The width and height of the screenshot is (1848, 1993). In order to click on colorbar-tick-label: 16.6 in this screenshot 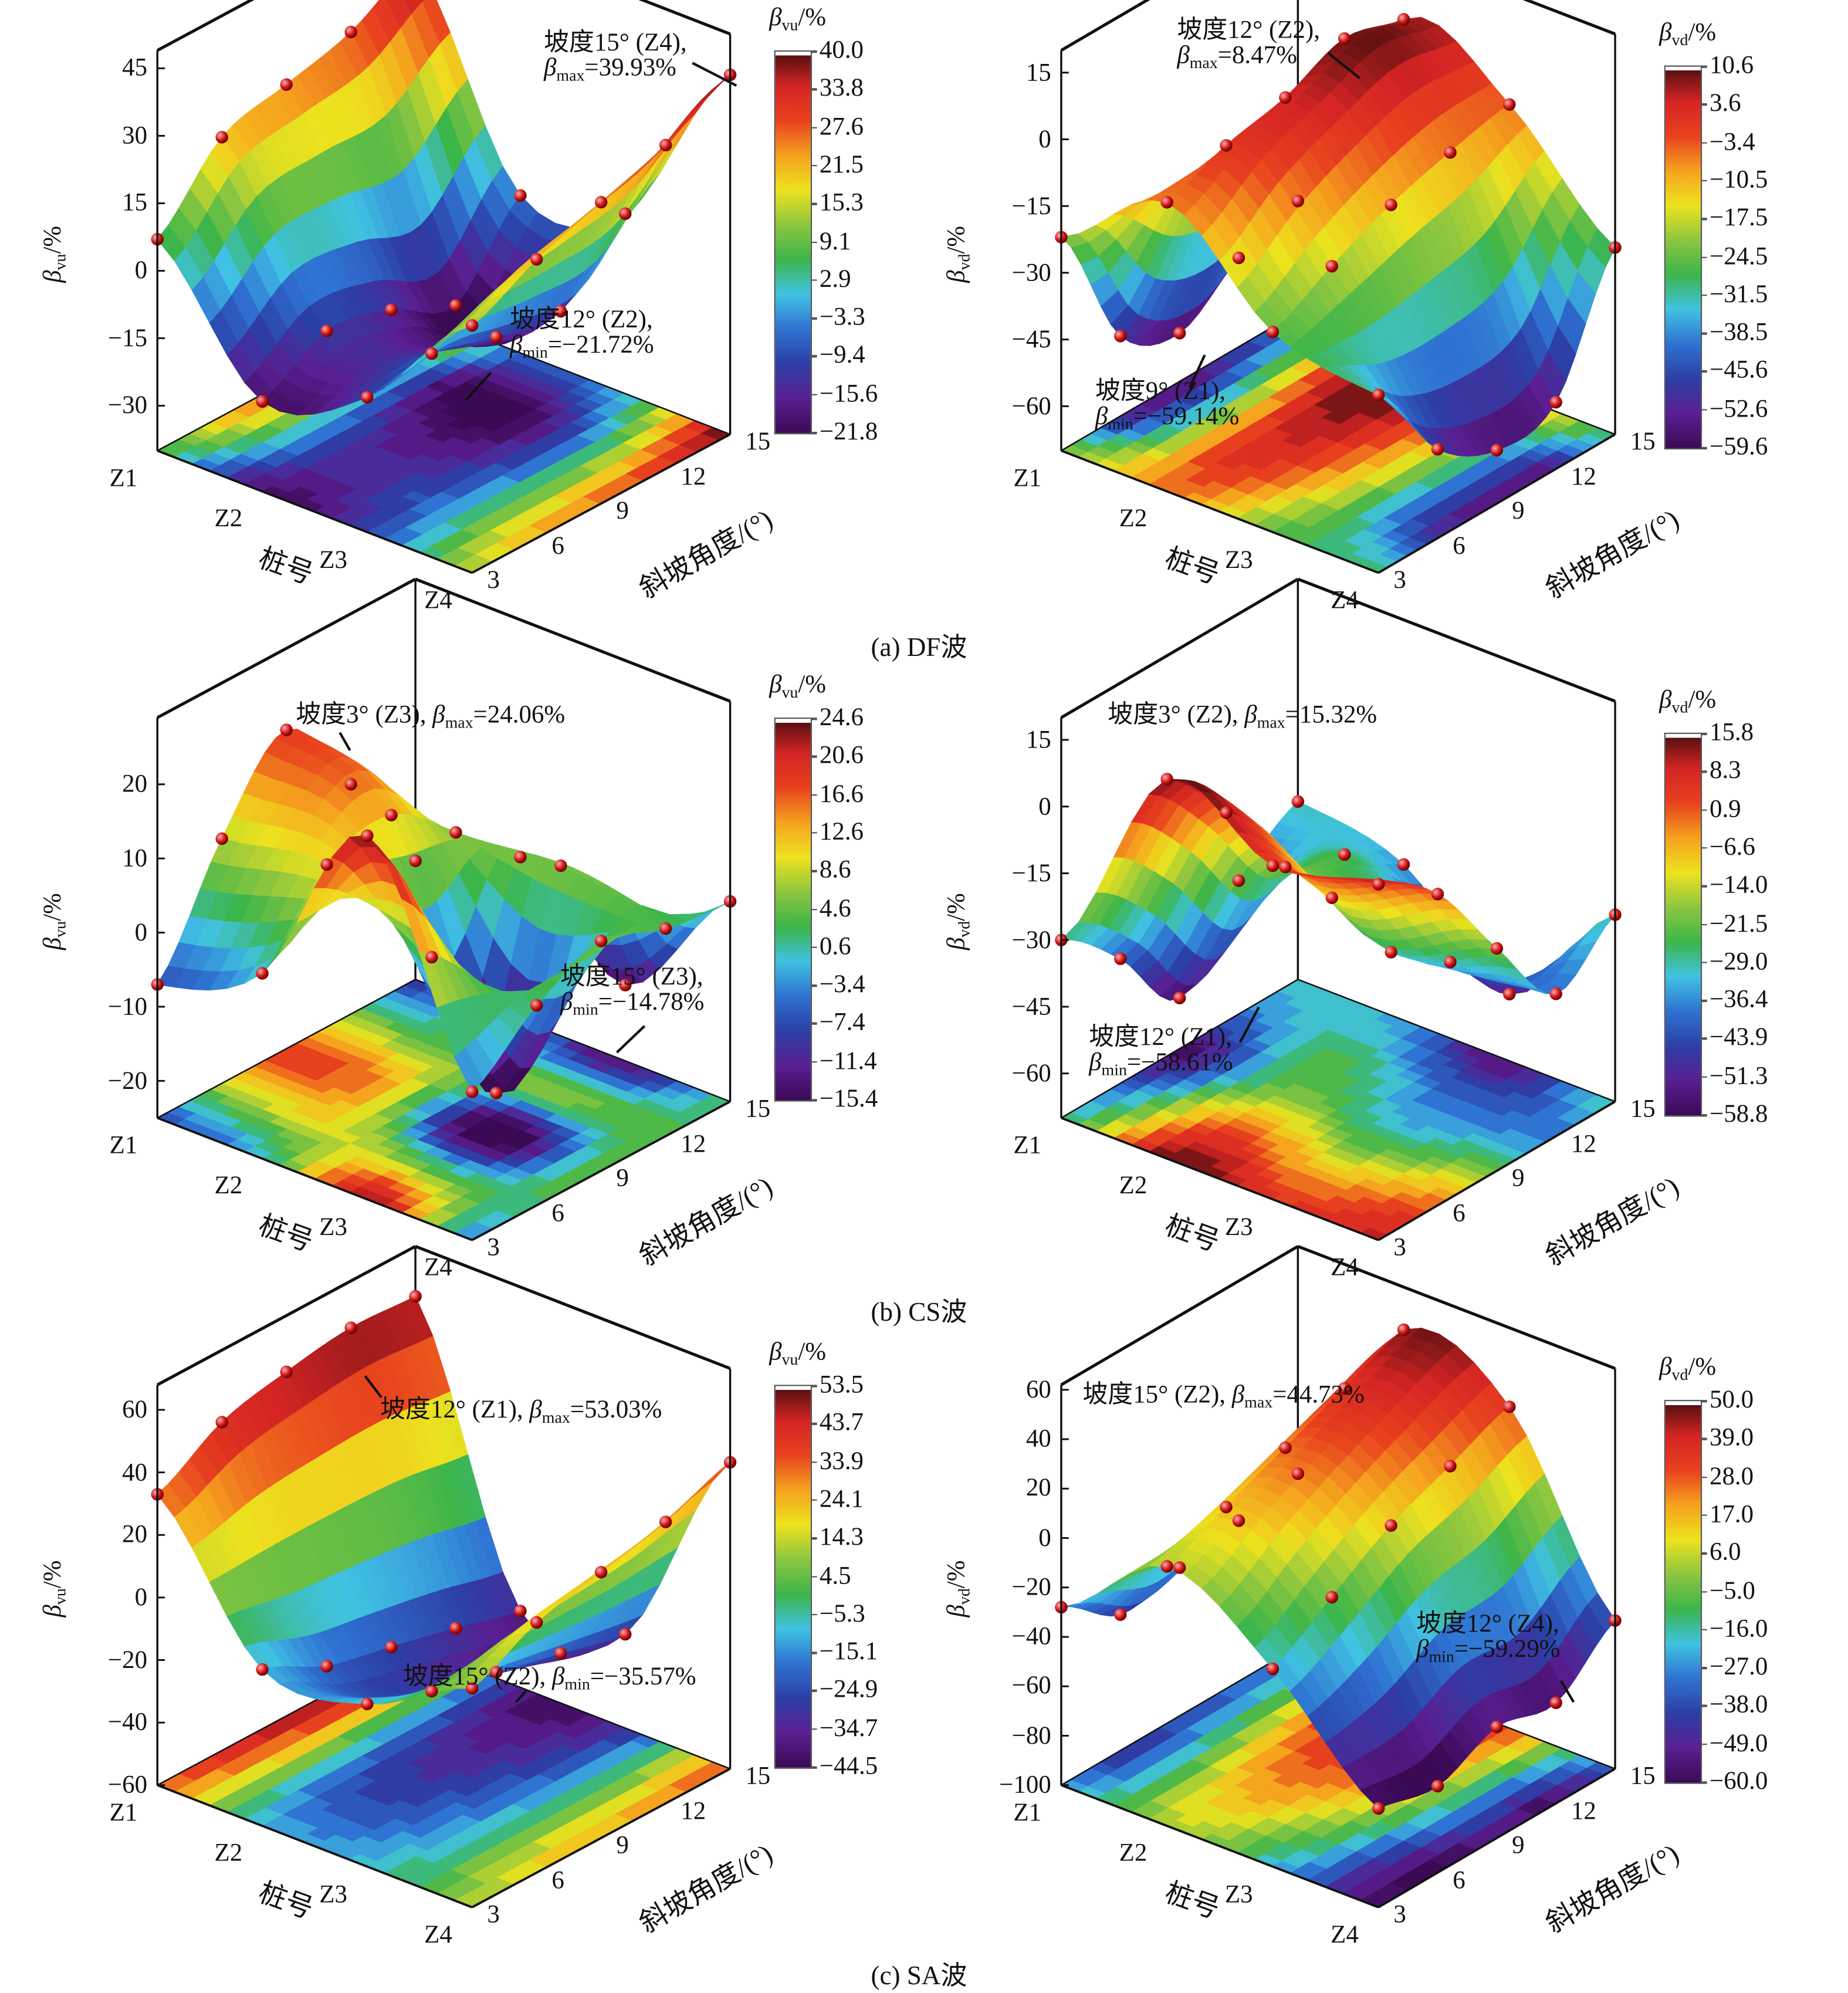, I will do `click(842, 794)`.